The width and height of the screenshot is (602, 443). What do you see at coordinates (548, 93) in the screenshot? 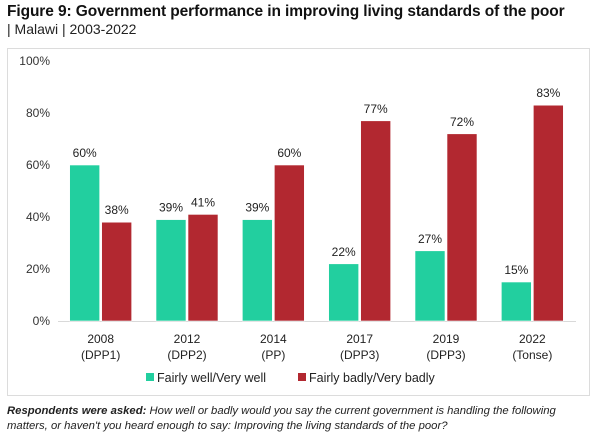
I see `data-label: 83%` at bounding box center [548, 93].